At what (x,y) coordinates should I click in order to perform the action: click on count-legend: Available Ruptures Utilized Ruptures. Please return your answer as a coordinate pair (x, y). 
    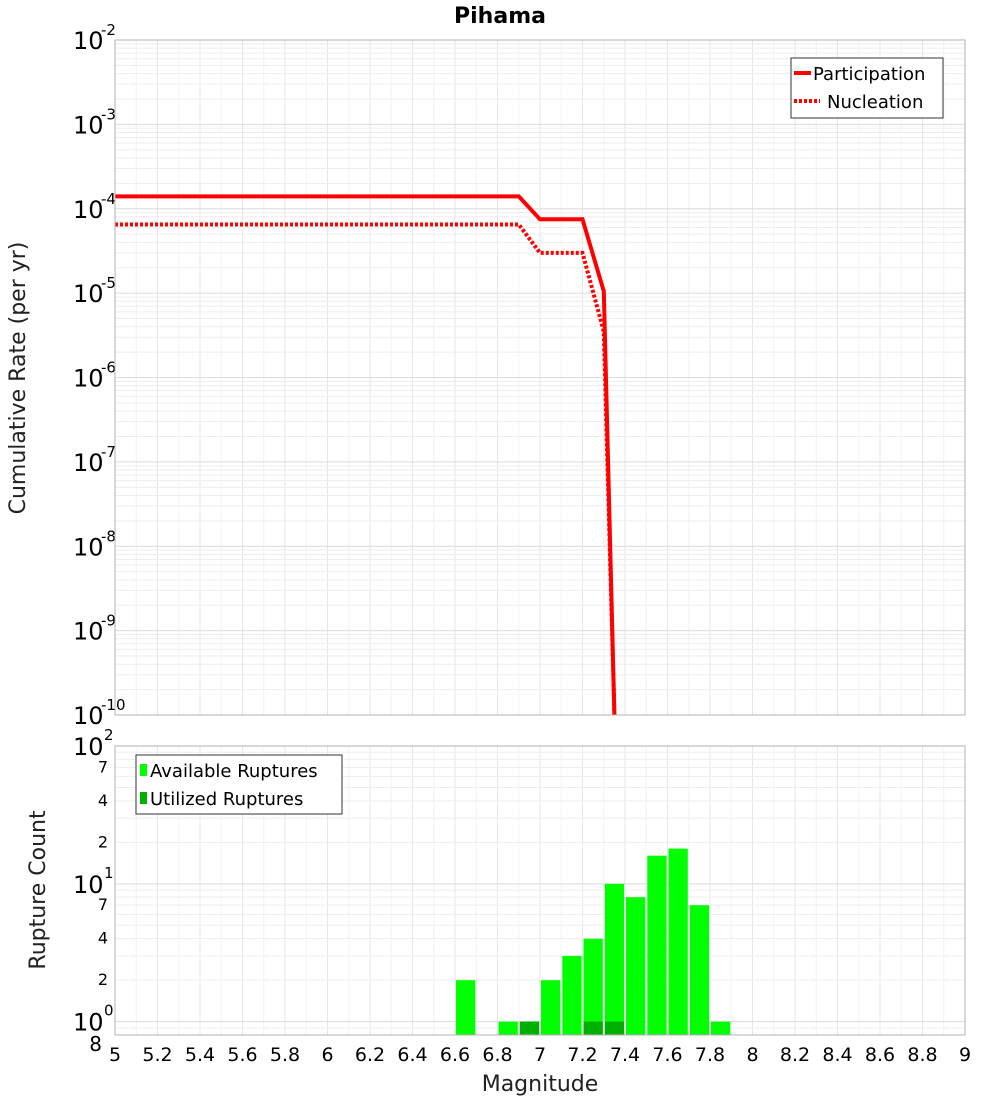
    Looking at the image, I should click on (239, 784).